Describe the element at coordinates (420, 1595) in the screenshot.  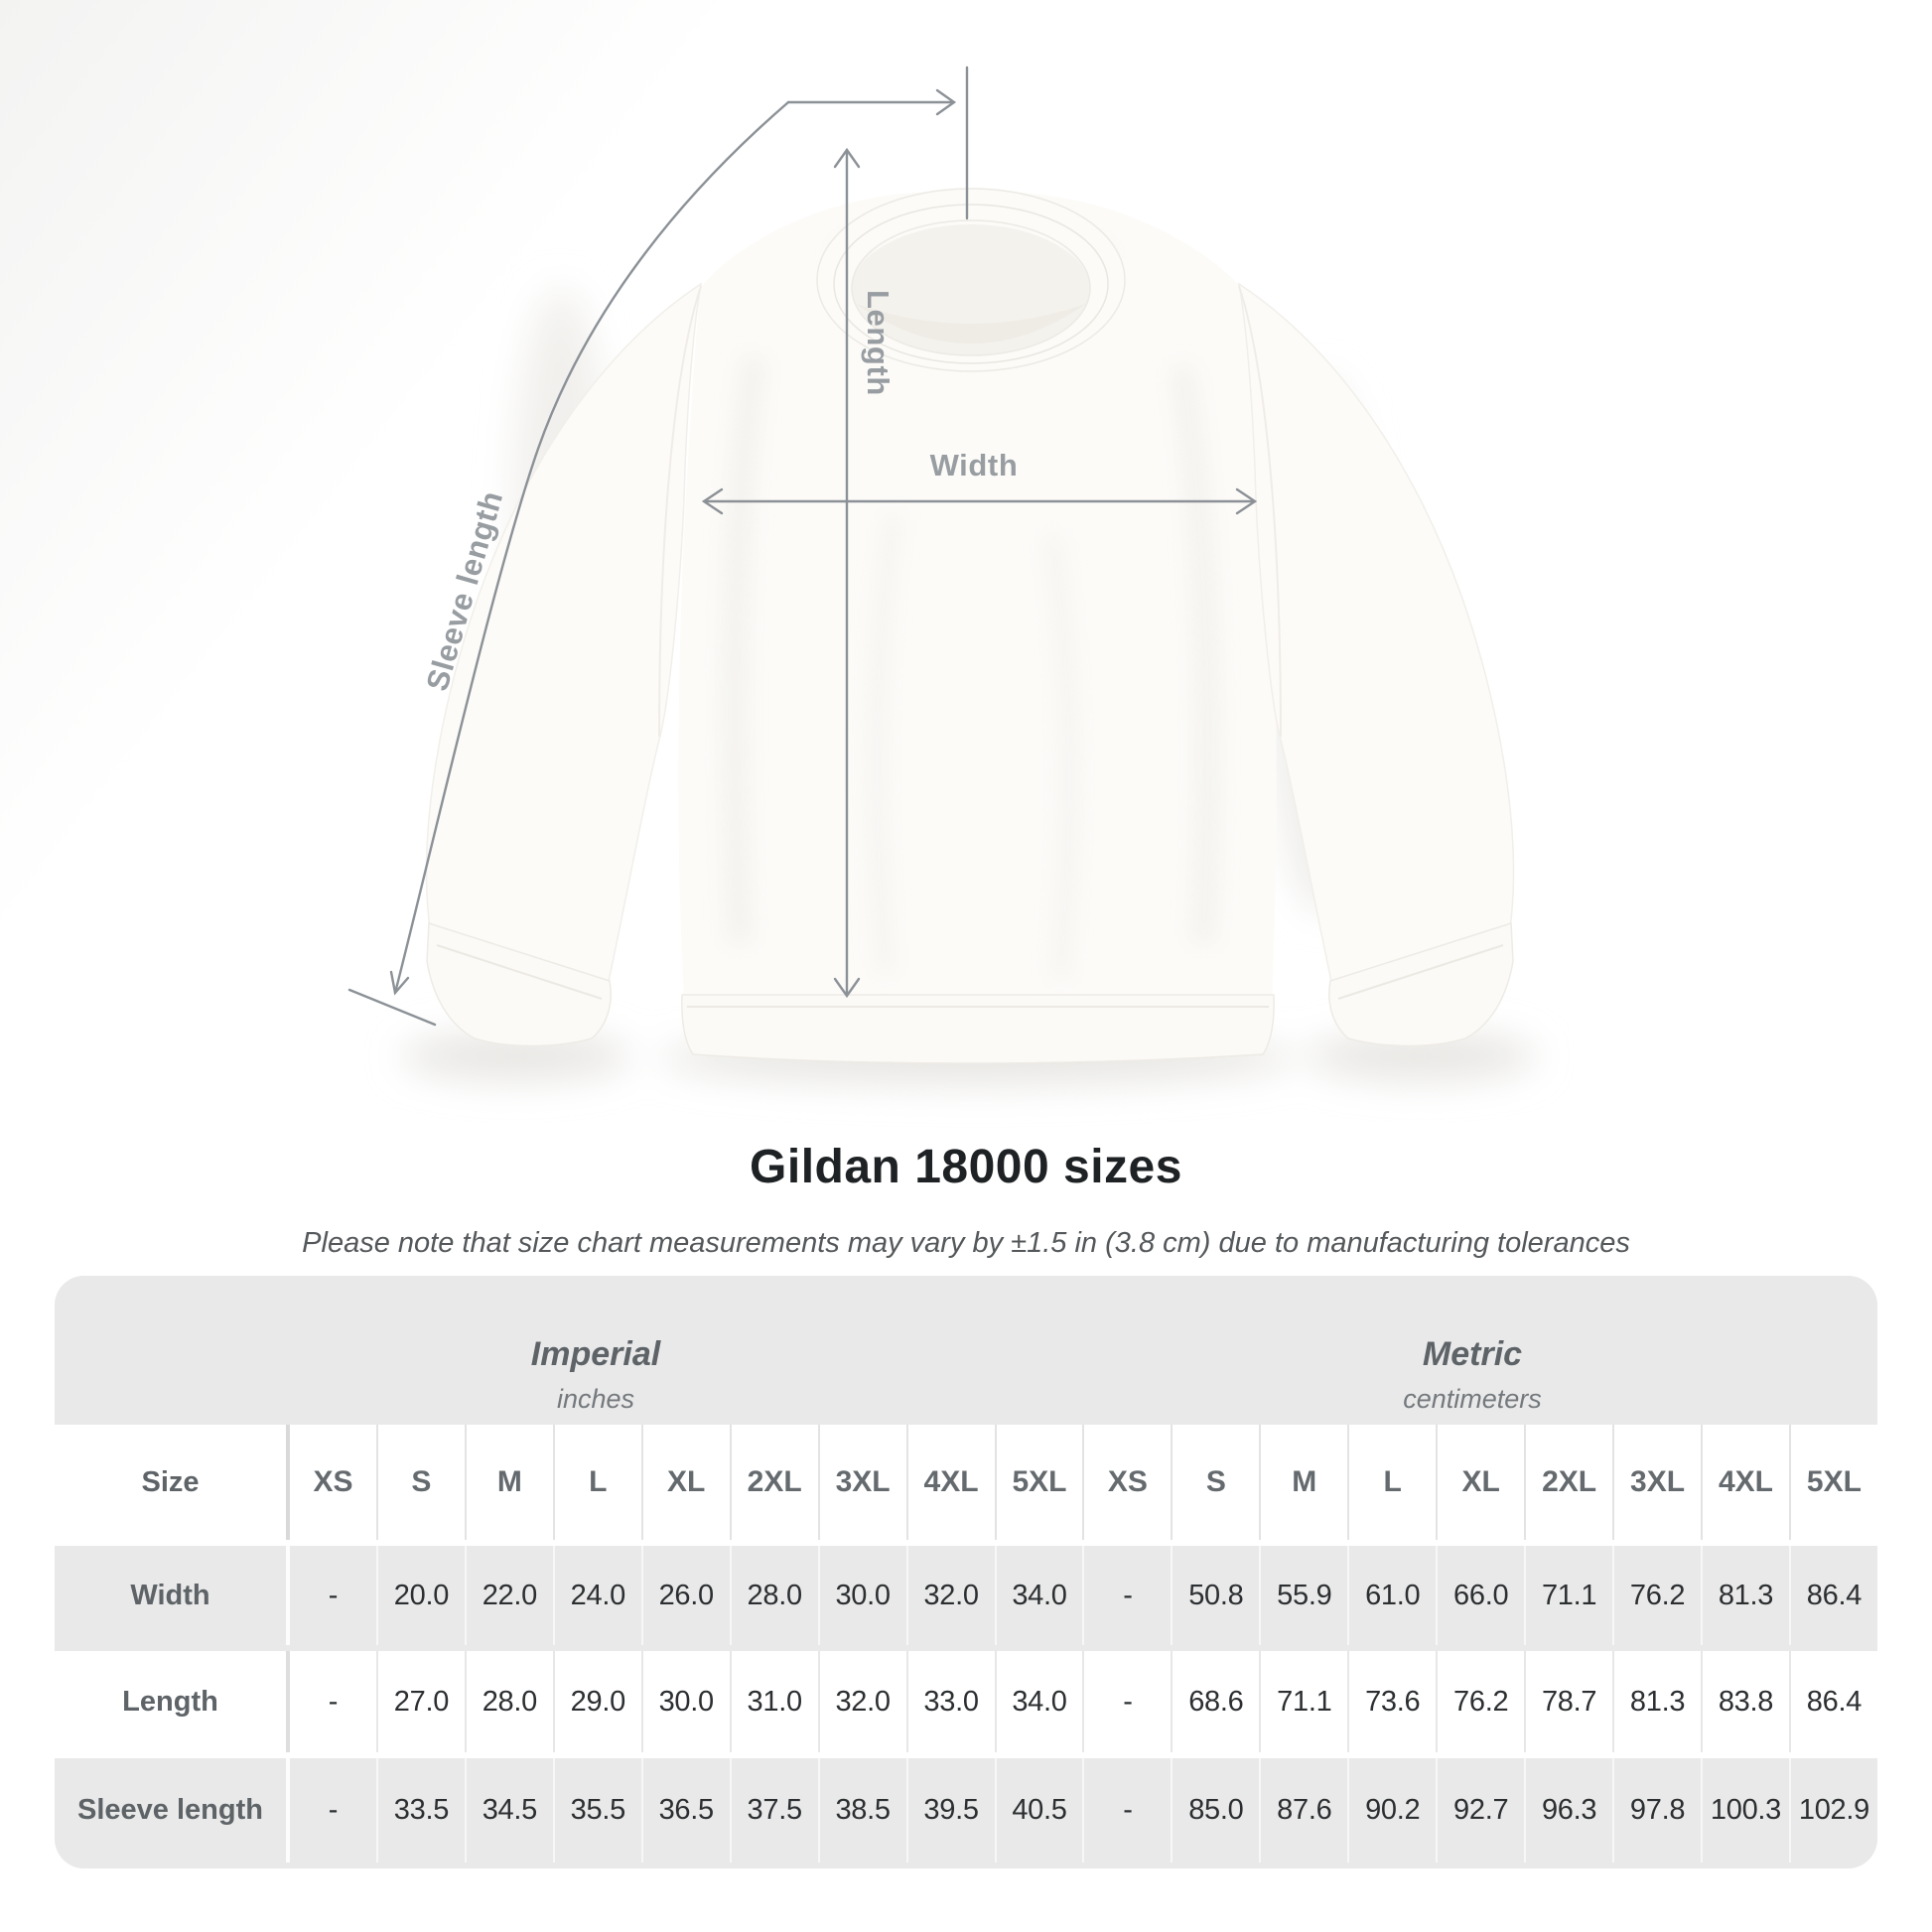
I see `table-cell: 20.0` at that location.